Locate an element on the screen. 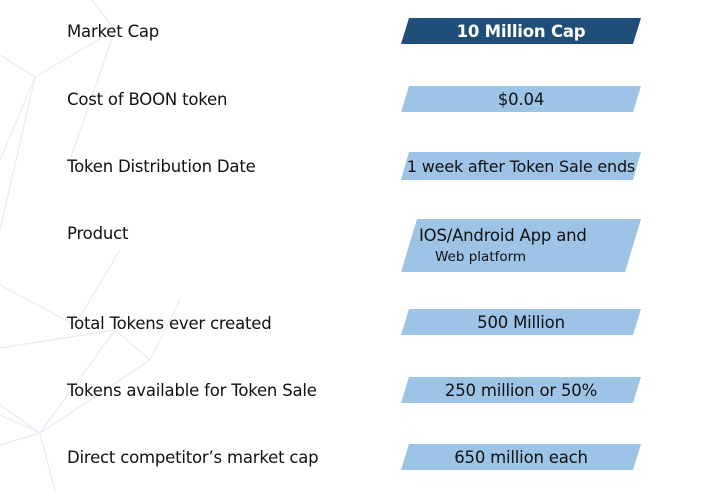  value-text: 10 Million Cap is located at coordinates (521, 31).